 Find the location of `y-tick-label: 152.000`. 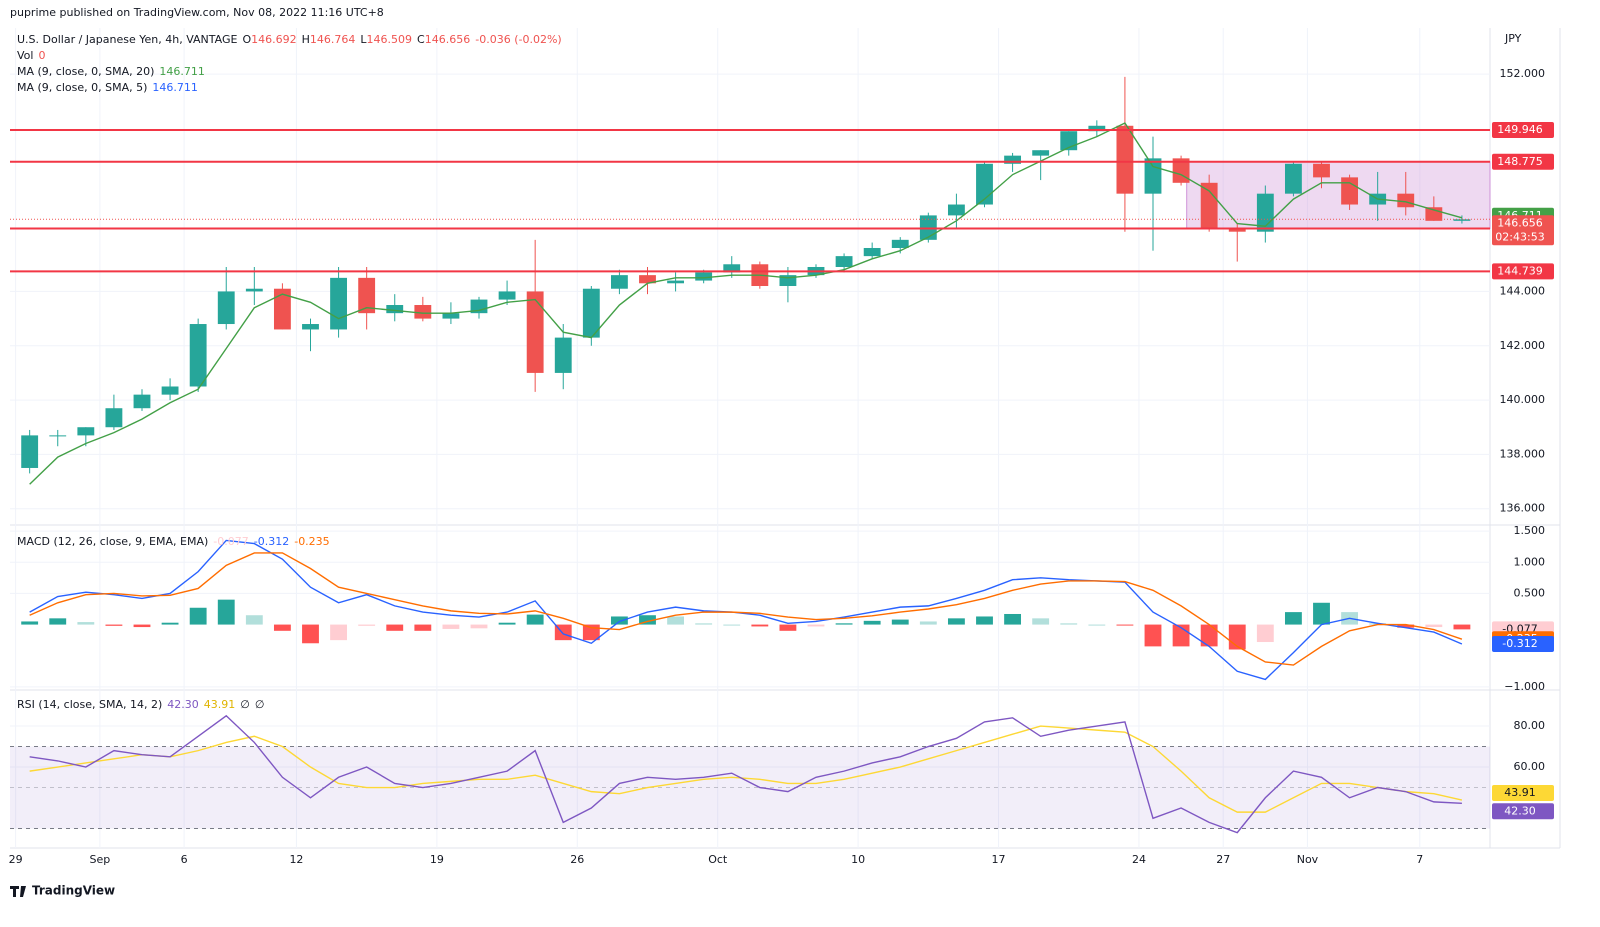

y-tick-label: 152.000 is located at coordinates (1523, 73).